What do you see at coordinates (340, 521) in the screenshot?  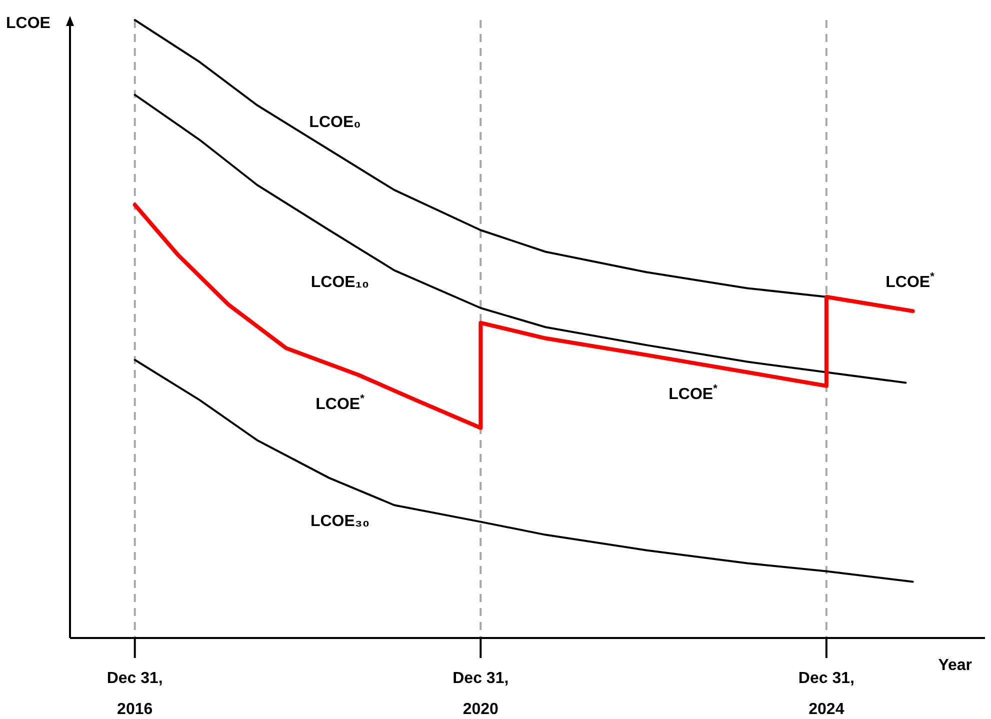 I see `series-label: LCOE₃₀` at bounding box center [340, 521].